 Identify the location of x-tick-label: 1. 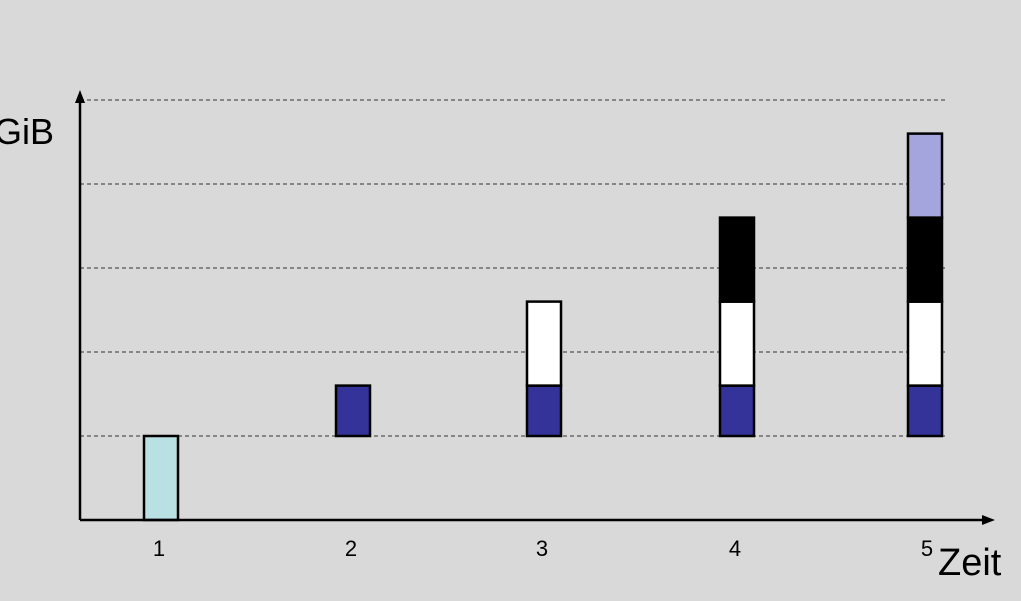
(159, 548).